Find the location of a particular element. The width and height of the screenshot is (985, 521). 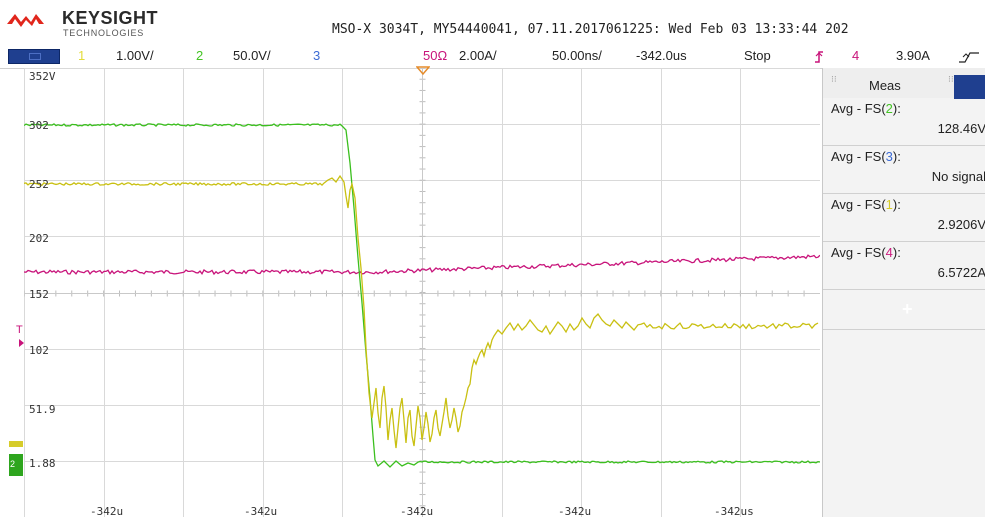

measurement-value: 128.46V is located at coordinates (961, 128).